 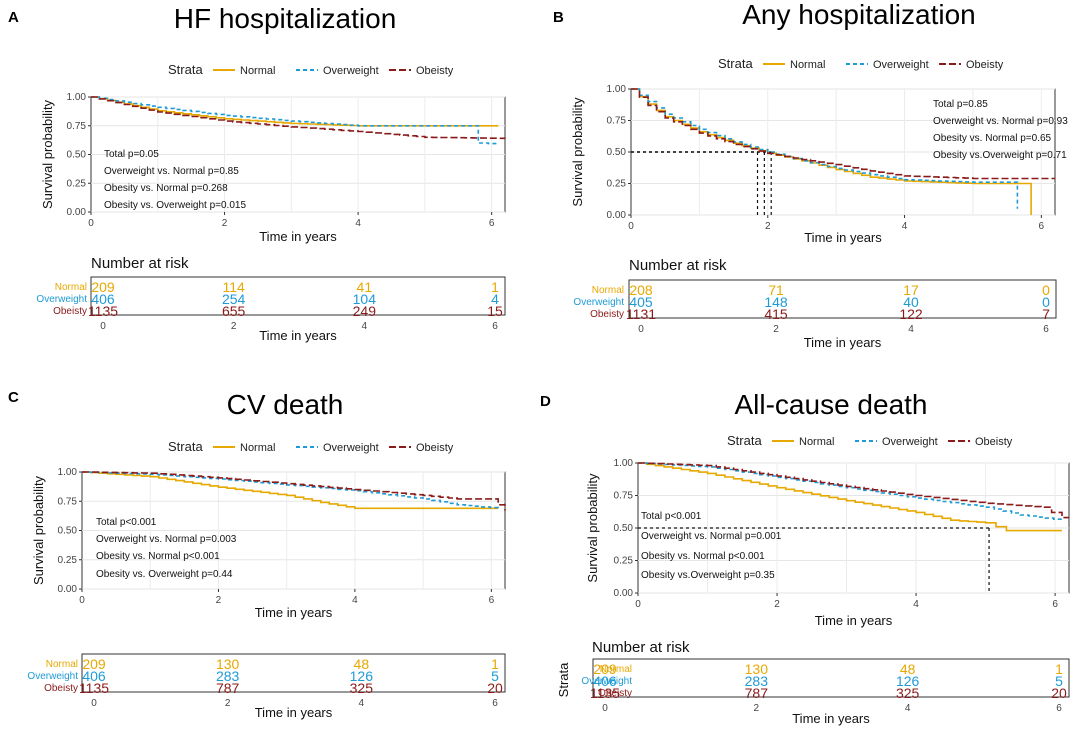 What do you see at coordinates (711, 536) in the screenshot?
I see `p-value-annotation: Overweight vs. Normal p=0.001` at bounding box center [711, 536].